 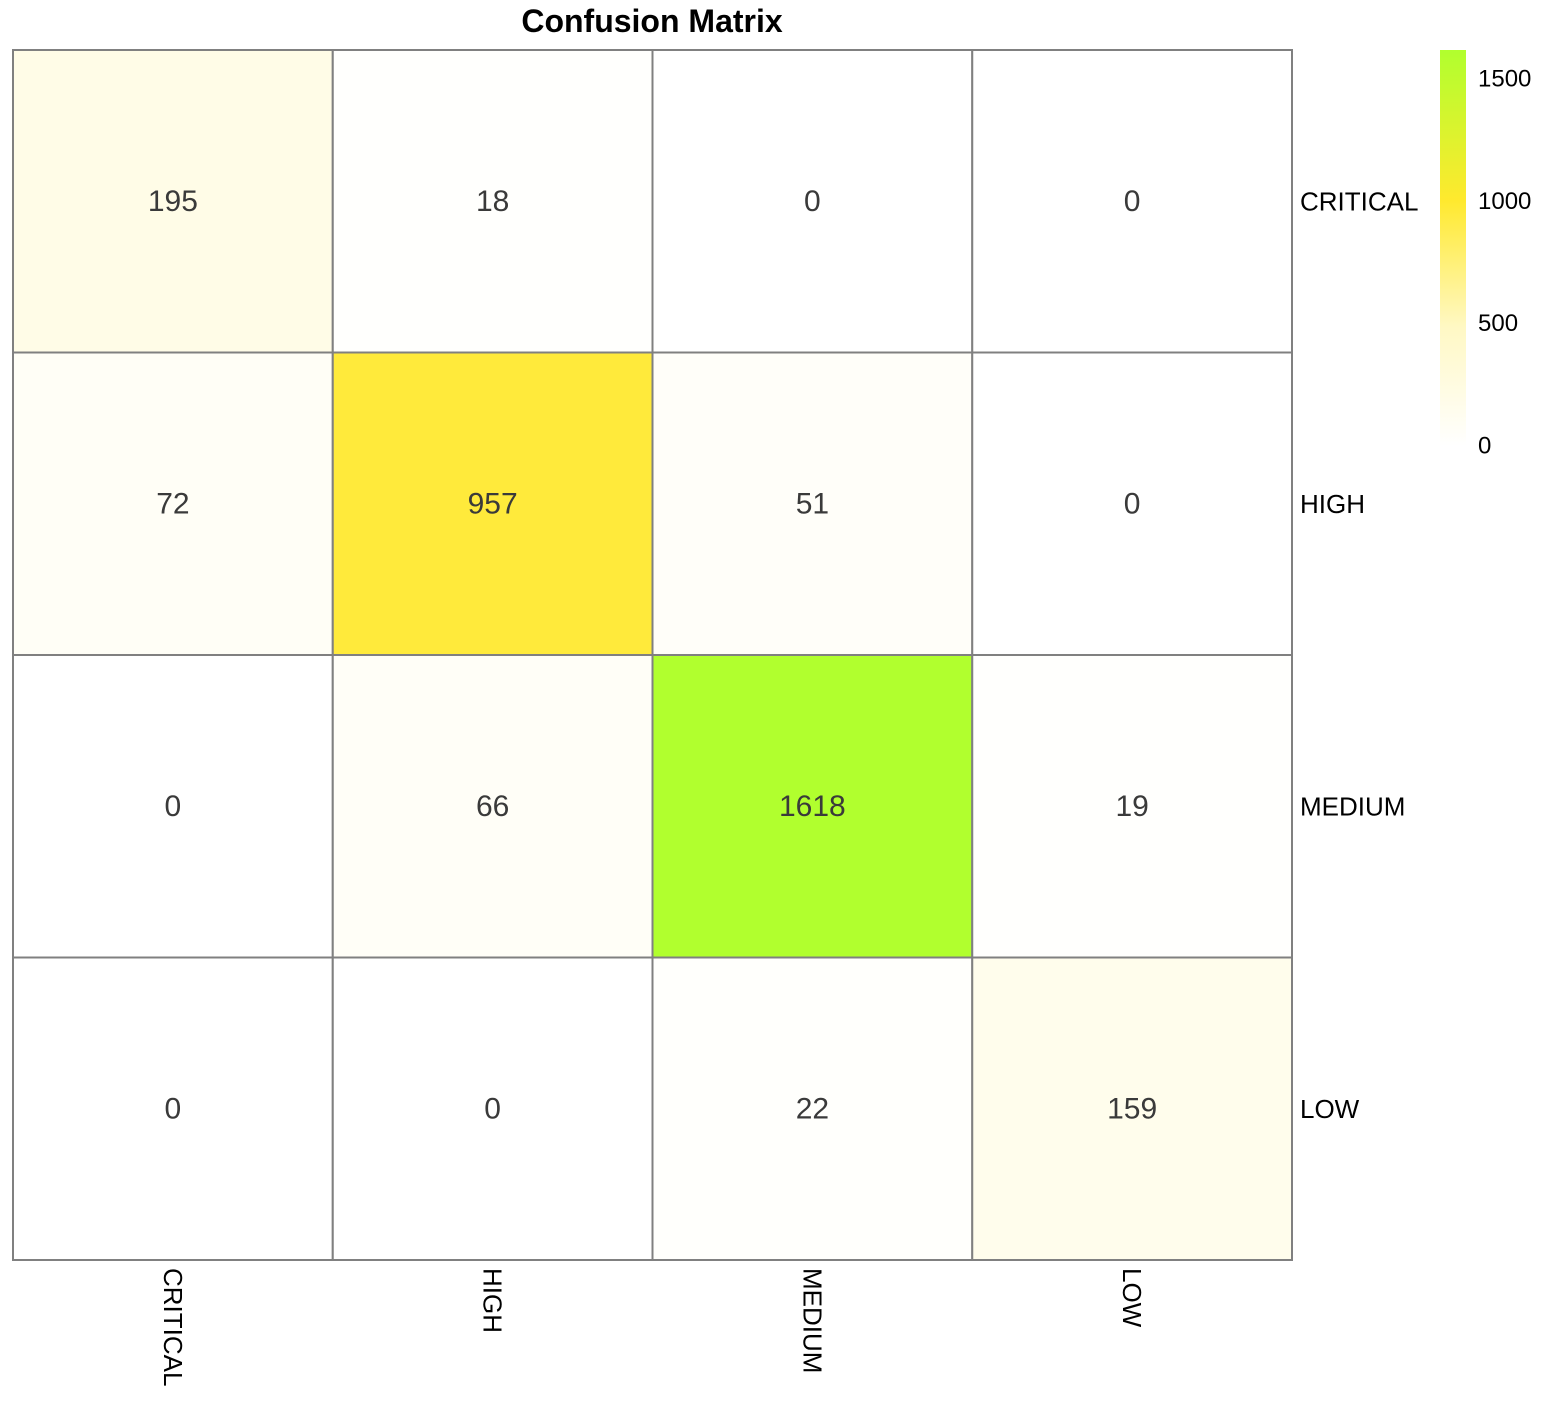 I want to click on row-tick-label: MEDIUM, so click(x=1352, y=806).